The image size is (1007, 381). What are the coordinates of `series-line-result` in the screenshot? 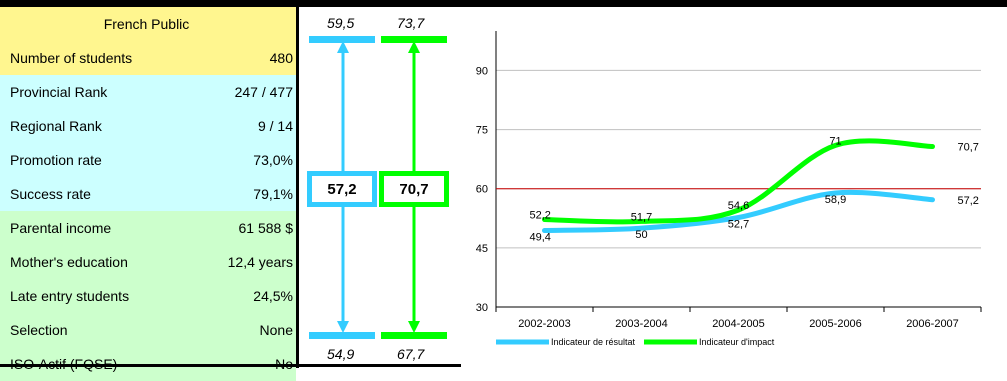 It's located at (738, 211).